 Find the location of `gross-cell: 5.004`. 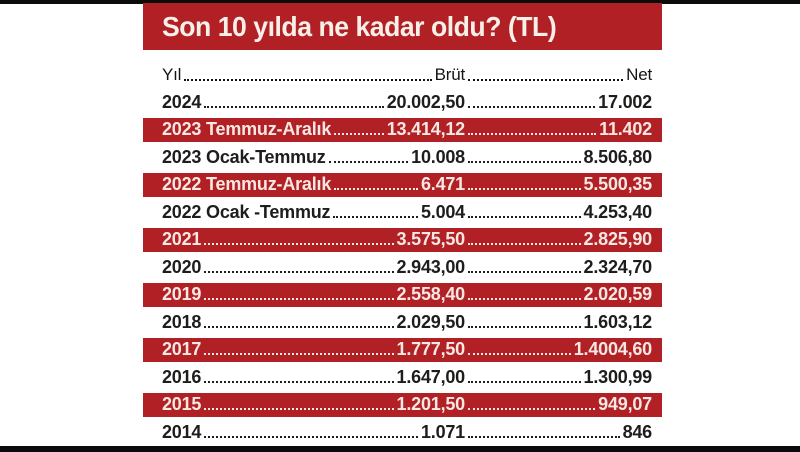

gross-cell: 5.004 is located at coordinates (442, 211).